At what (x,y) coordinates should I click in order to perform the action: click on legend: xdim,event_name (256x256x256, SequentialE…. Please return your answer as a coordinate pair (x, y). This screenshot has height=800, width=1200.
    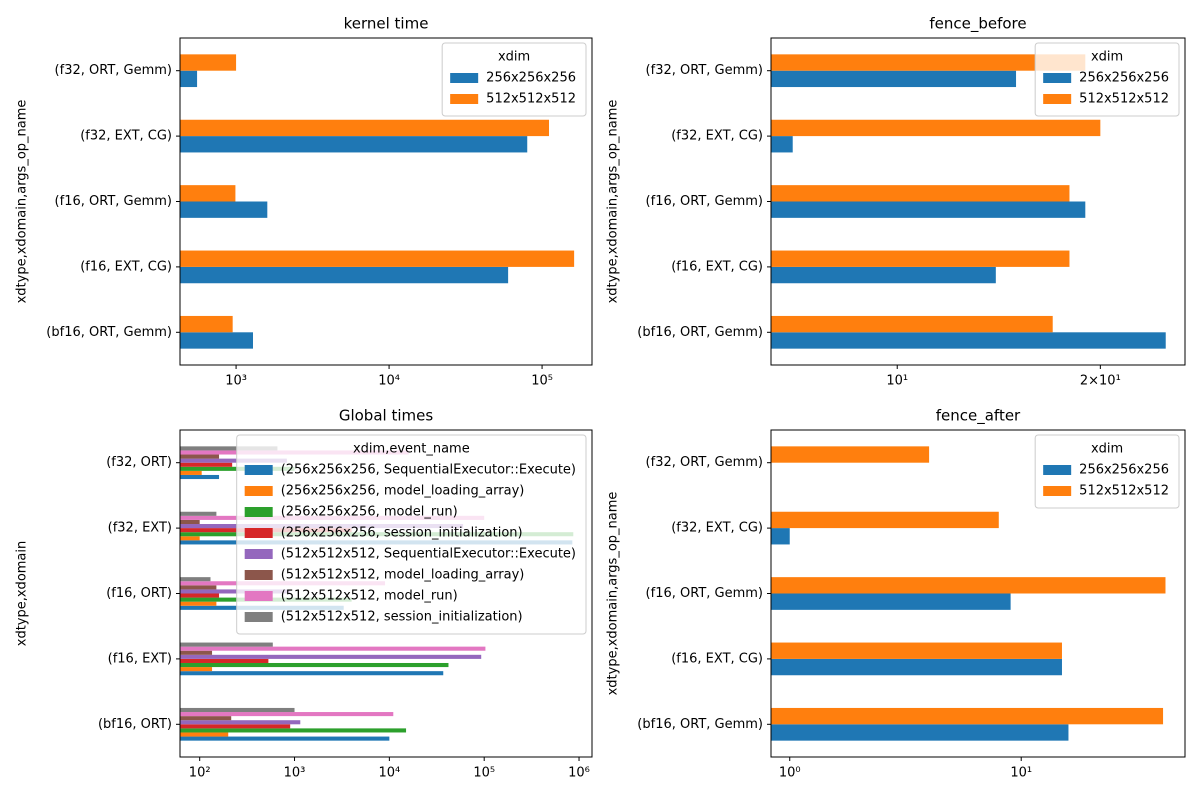
    Looking at the image, I should click on (411, 534).